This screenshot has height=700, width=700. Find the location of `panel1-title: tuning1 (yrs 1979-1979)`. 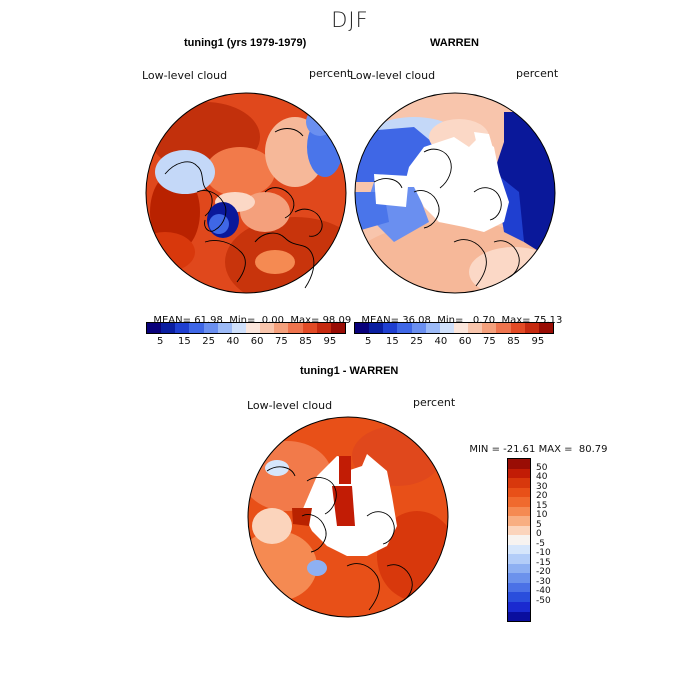

panel1-title: tuning1 (yrs 1979-1979) is located at coordinates (245, 43).